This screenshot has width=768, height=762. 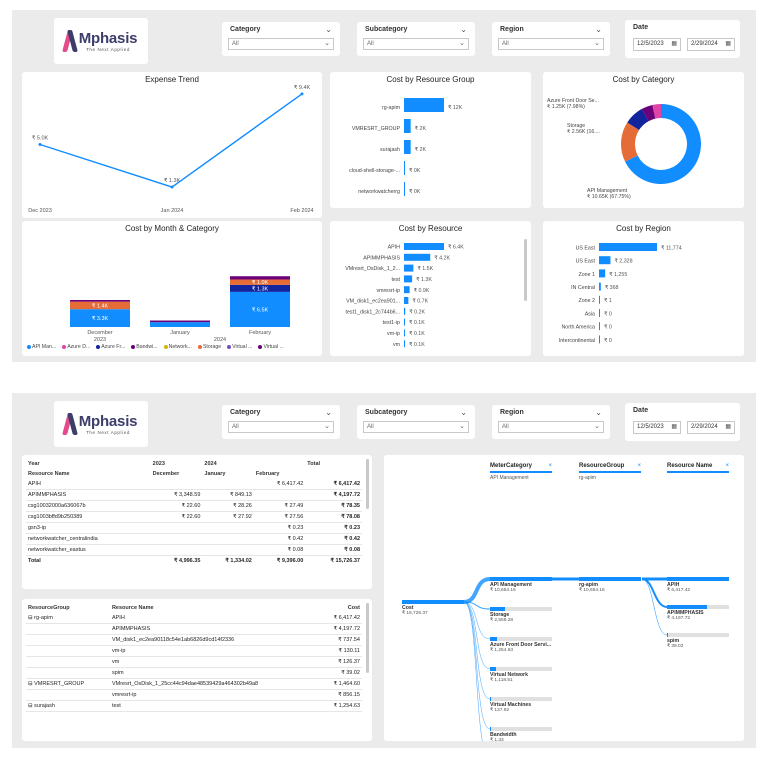 I want to click on subcategory-dropdown: All ⌄, so click(x=416, y=44).